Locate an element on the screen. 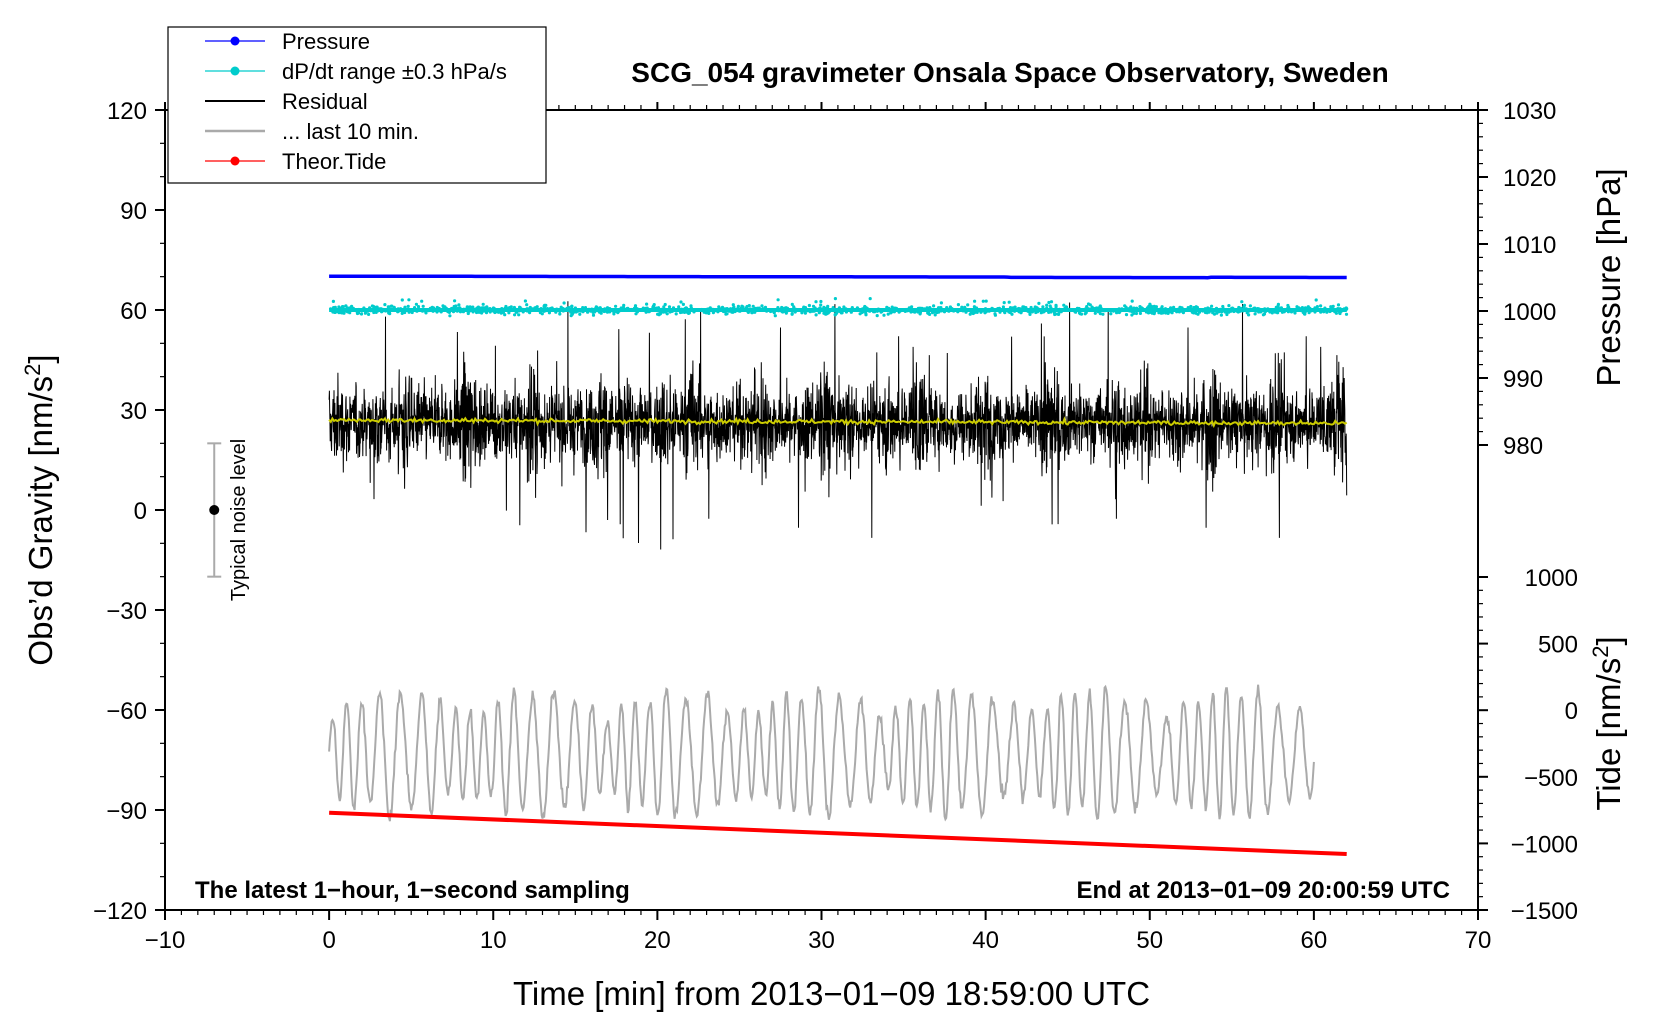 Image resolution: width=1660 pixels, height=1020 pixels. series-dpdt-points is located at coordinates (839, 307).